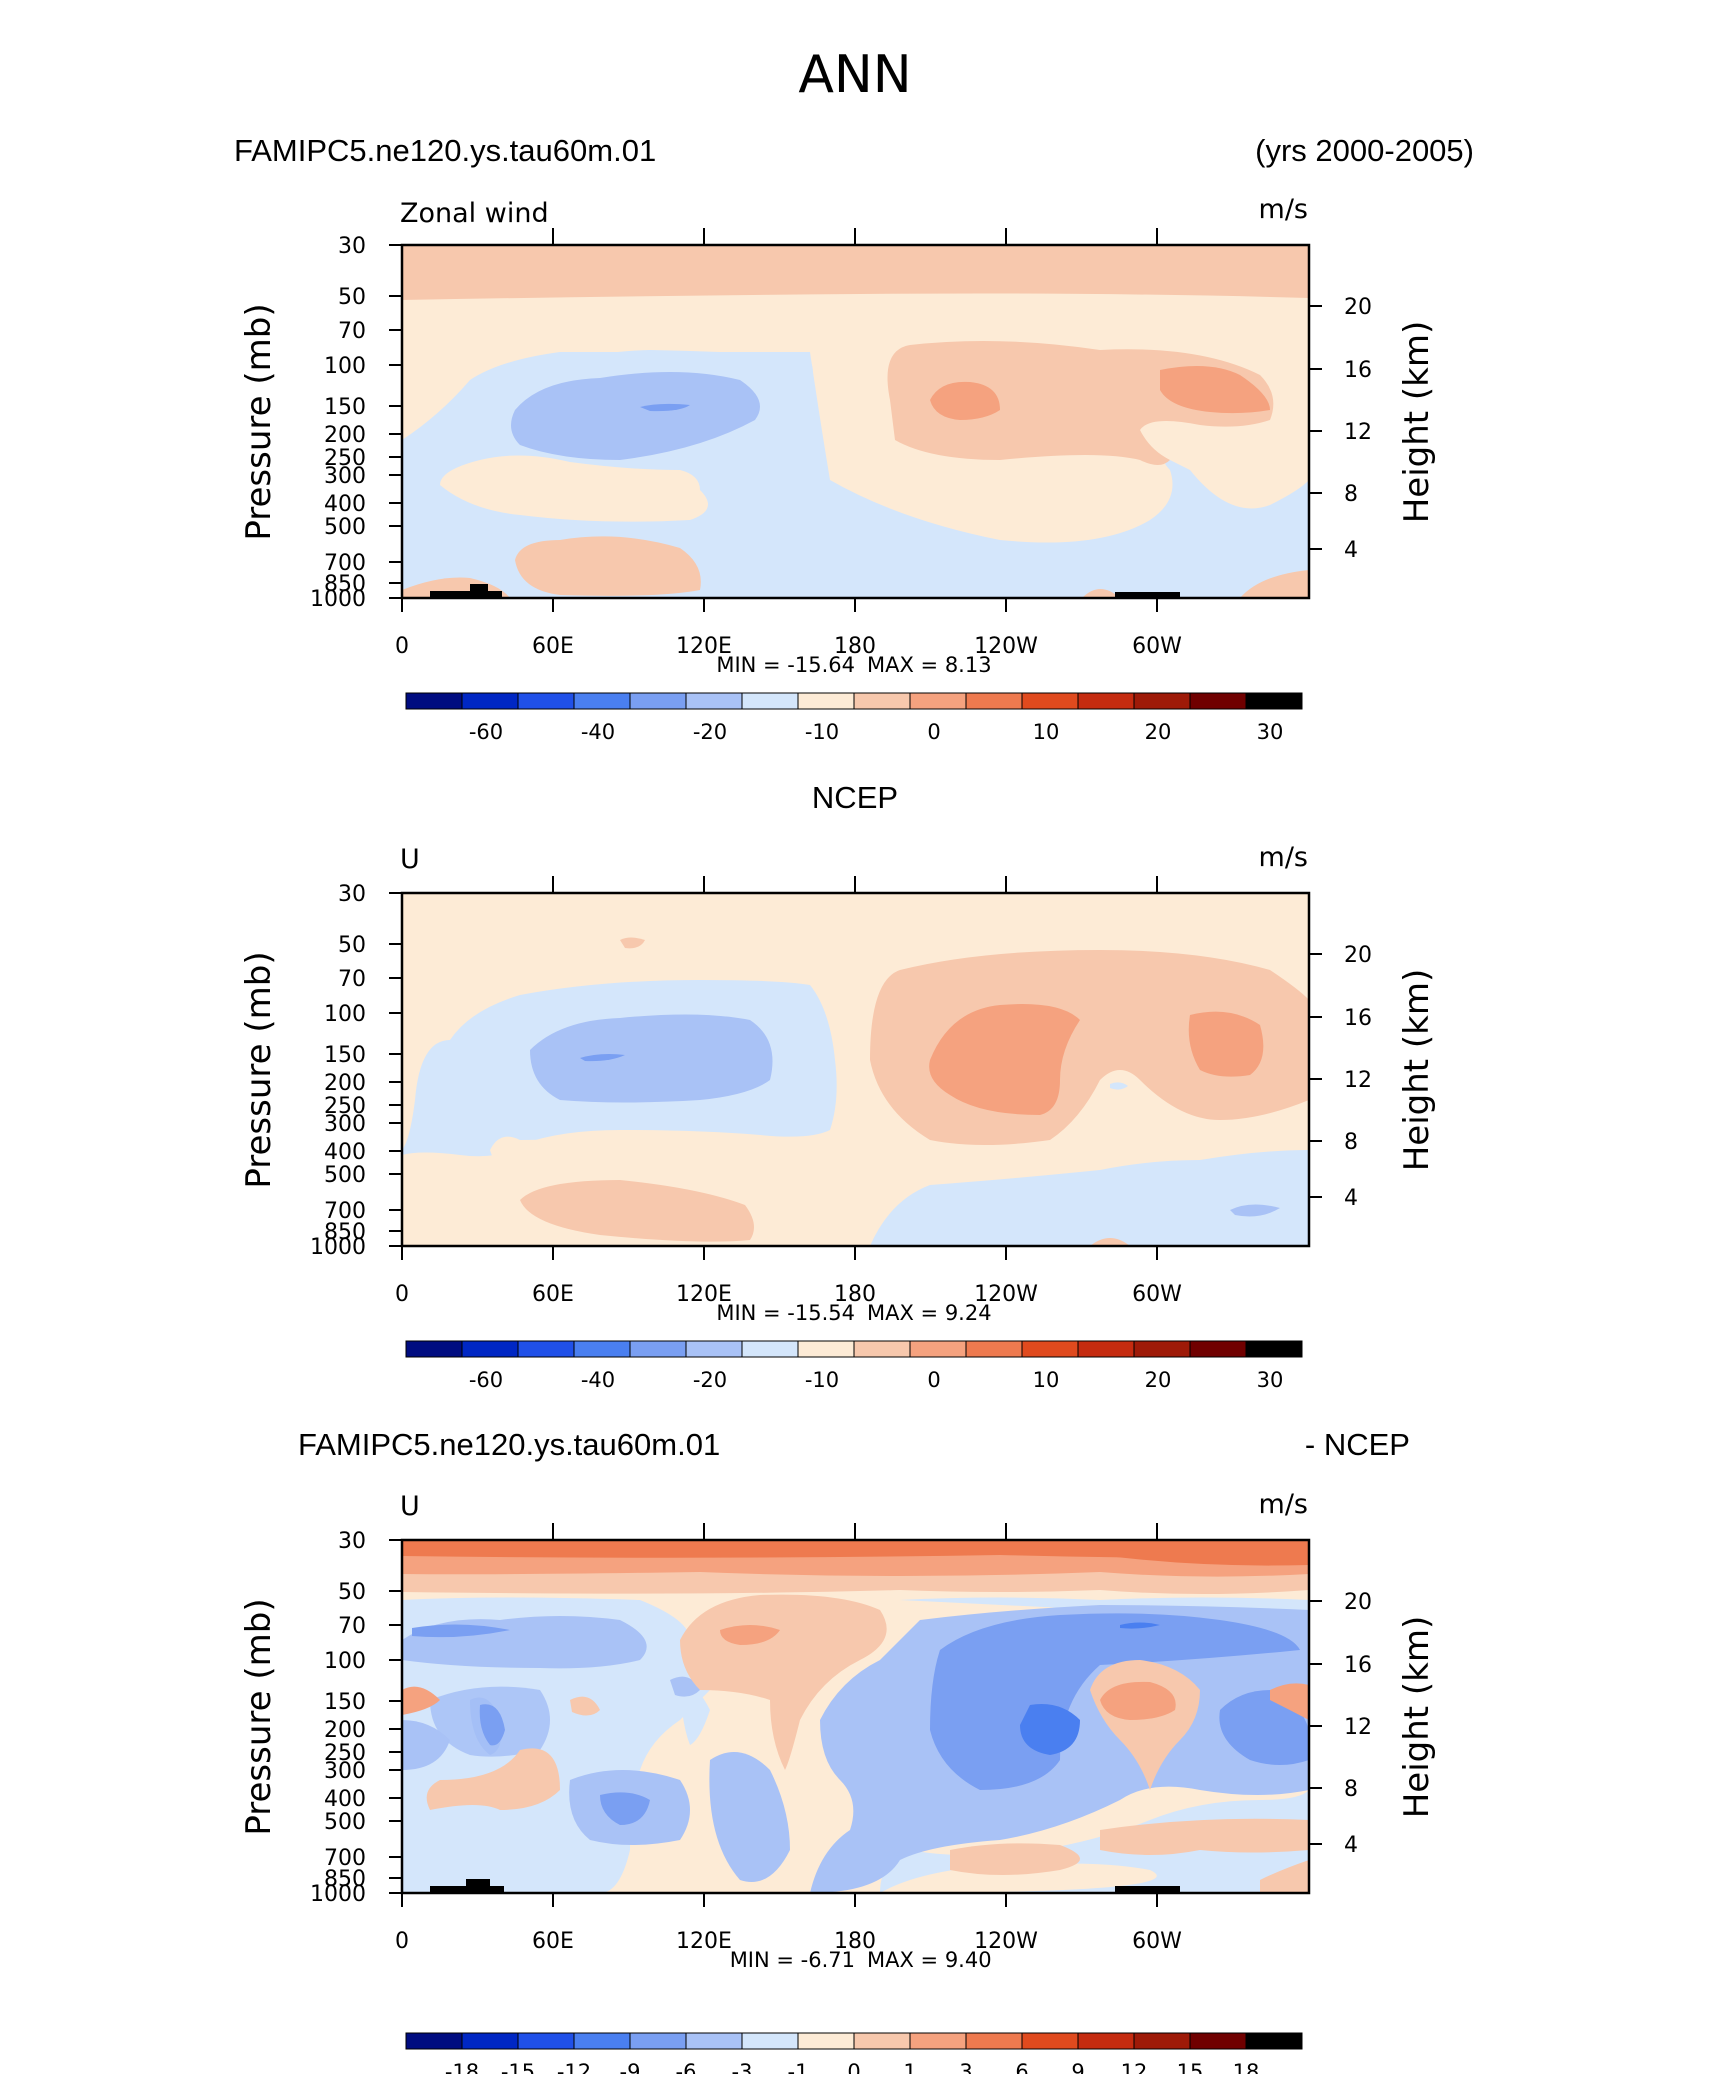 Image resolution: width=1710 pixels, height=2074 pixels. Describe the element at coordinates (1364, 150) in the screenshot. I see `panel-right-title: (yrs 2000-2005)` at that location.